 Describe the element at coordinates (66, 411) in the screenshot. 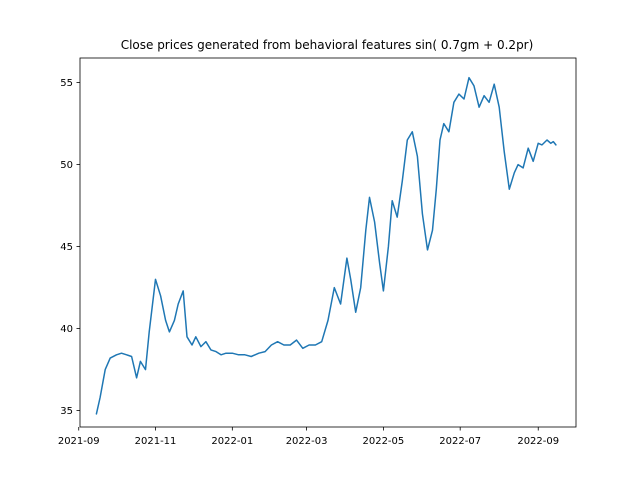

I see `y-tick-label: 35` at that location.